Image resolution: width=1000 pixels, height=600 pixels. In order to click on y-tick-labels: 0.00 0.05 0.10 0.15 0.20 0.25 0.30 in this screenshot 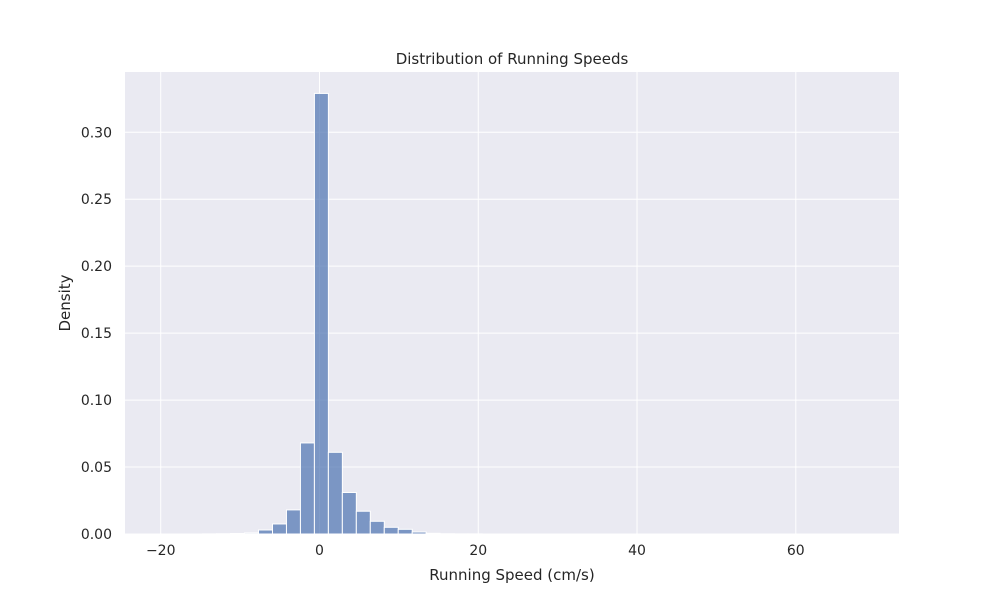, I will do `click(96, 334)`.